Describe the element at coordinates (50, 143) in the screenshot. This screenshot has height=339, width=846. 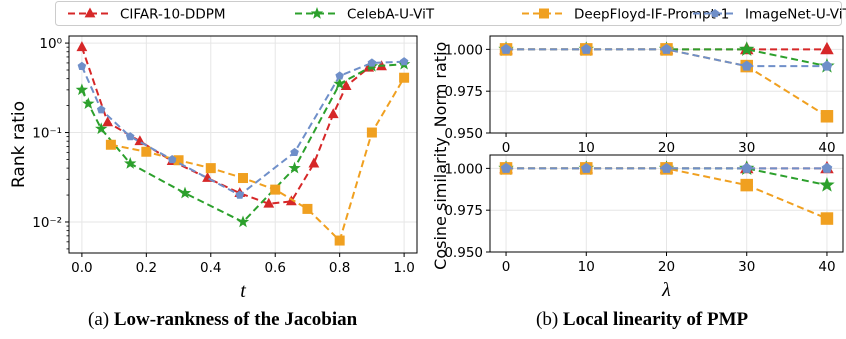
I see `panel-rank-ratio-y-ticks: 10⁻² 10⁻¹ 10⁰` at that location.